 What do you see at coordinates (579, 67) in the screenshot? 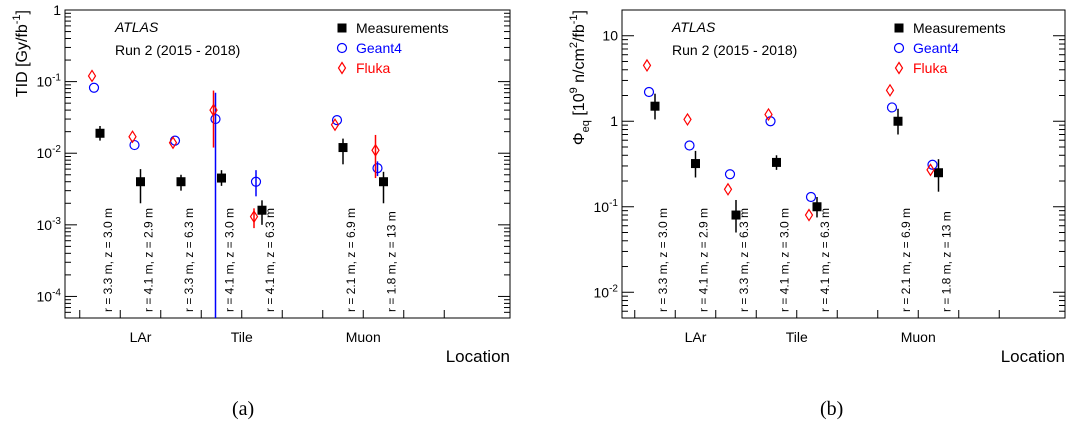
I see `y-axis-title-unit: n/cm` at bounding box center [579, 67].